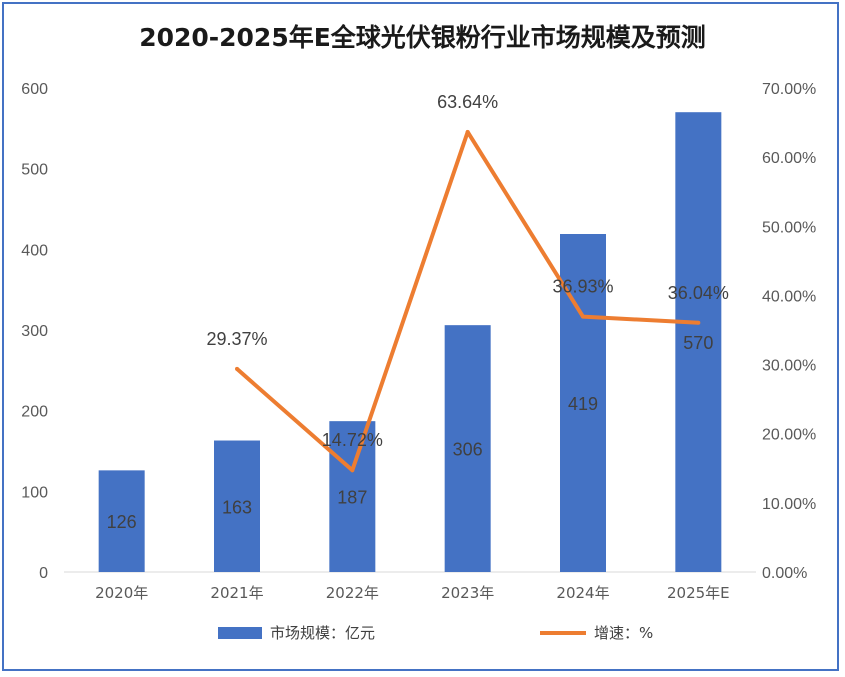 This screenshot has height=677, width=845. What do you see at coordinates (582, 593) in the screenshot?
I see `x-tick-label: 2024年` at bounding box center [582, 593].